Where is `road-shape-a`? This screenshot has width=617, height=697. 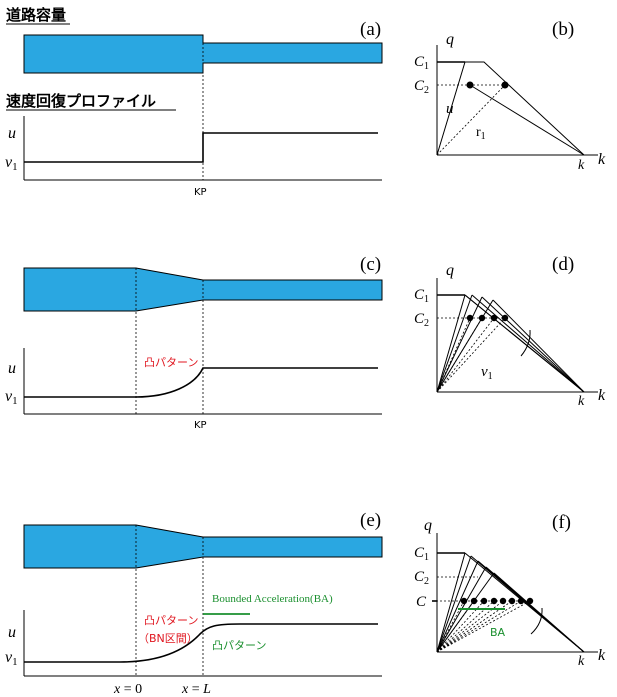
road-shape-a is located at coordinates (203, 54).